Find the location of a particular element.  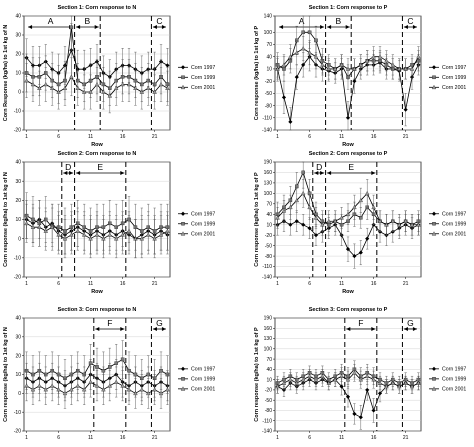

y-tick-label: 20 is located at coordinates (18, 201).